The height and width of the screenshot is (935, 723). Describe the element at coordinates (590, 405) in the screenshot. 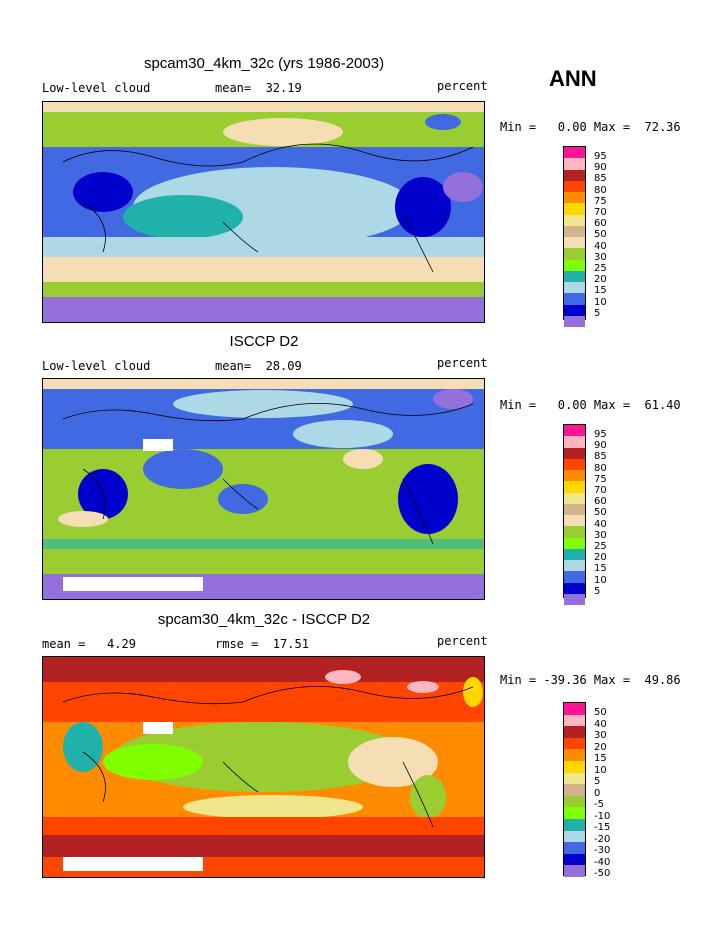

I see `panel-2-minmax: Min = 0.00 Max = 61.40` at that location.